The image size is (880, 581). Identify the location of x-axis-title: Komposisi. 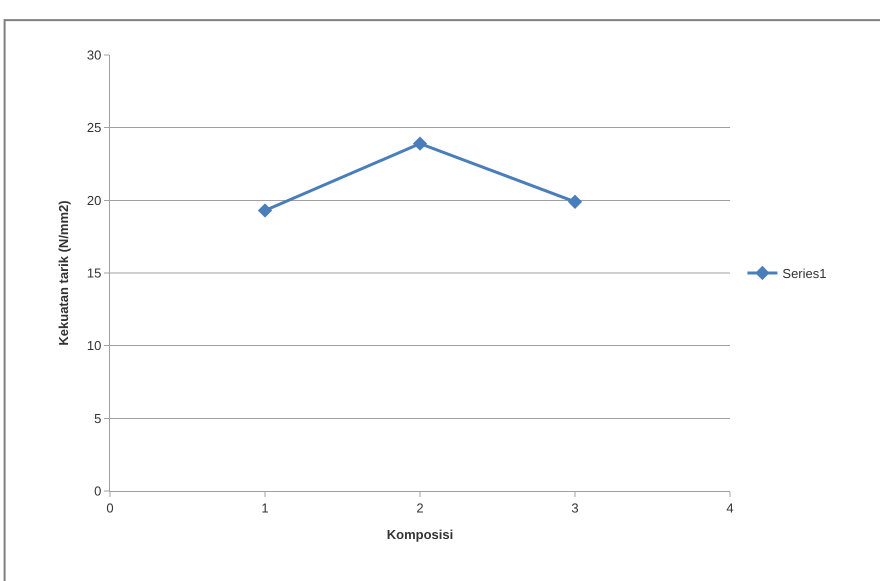
(420, 534).